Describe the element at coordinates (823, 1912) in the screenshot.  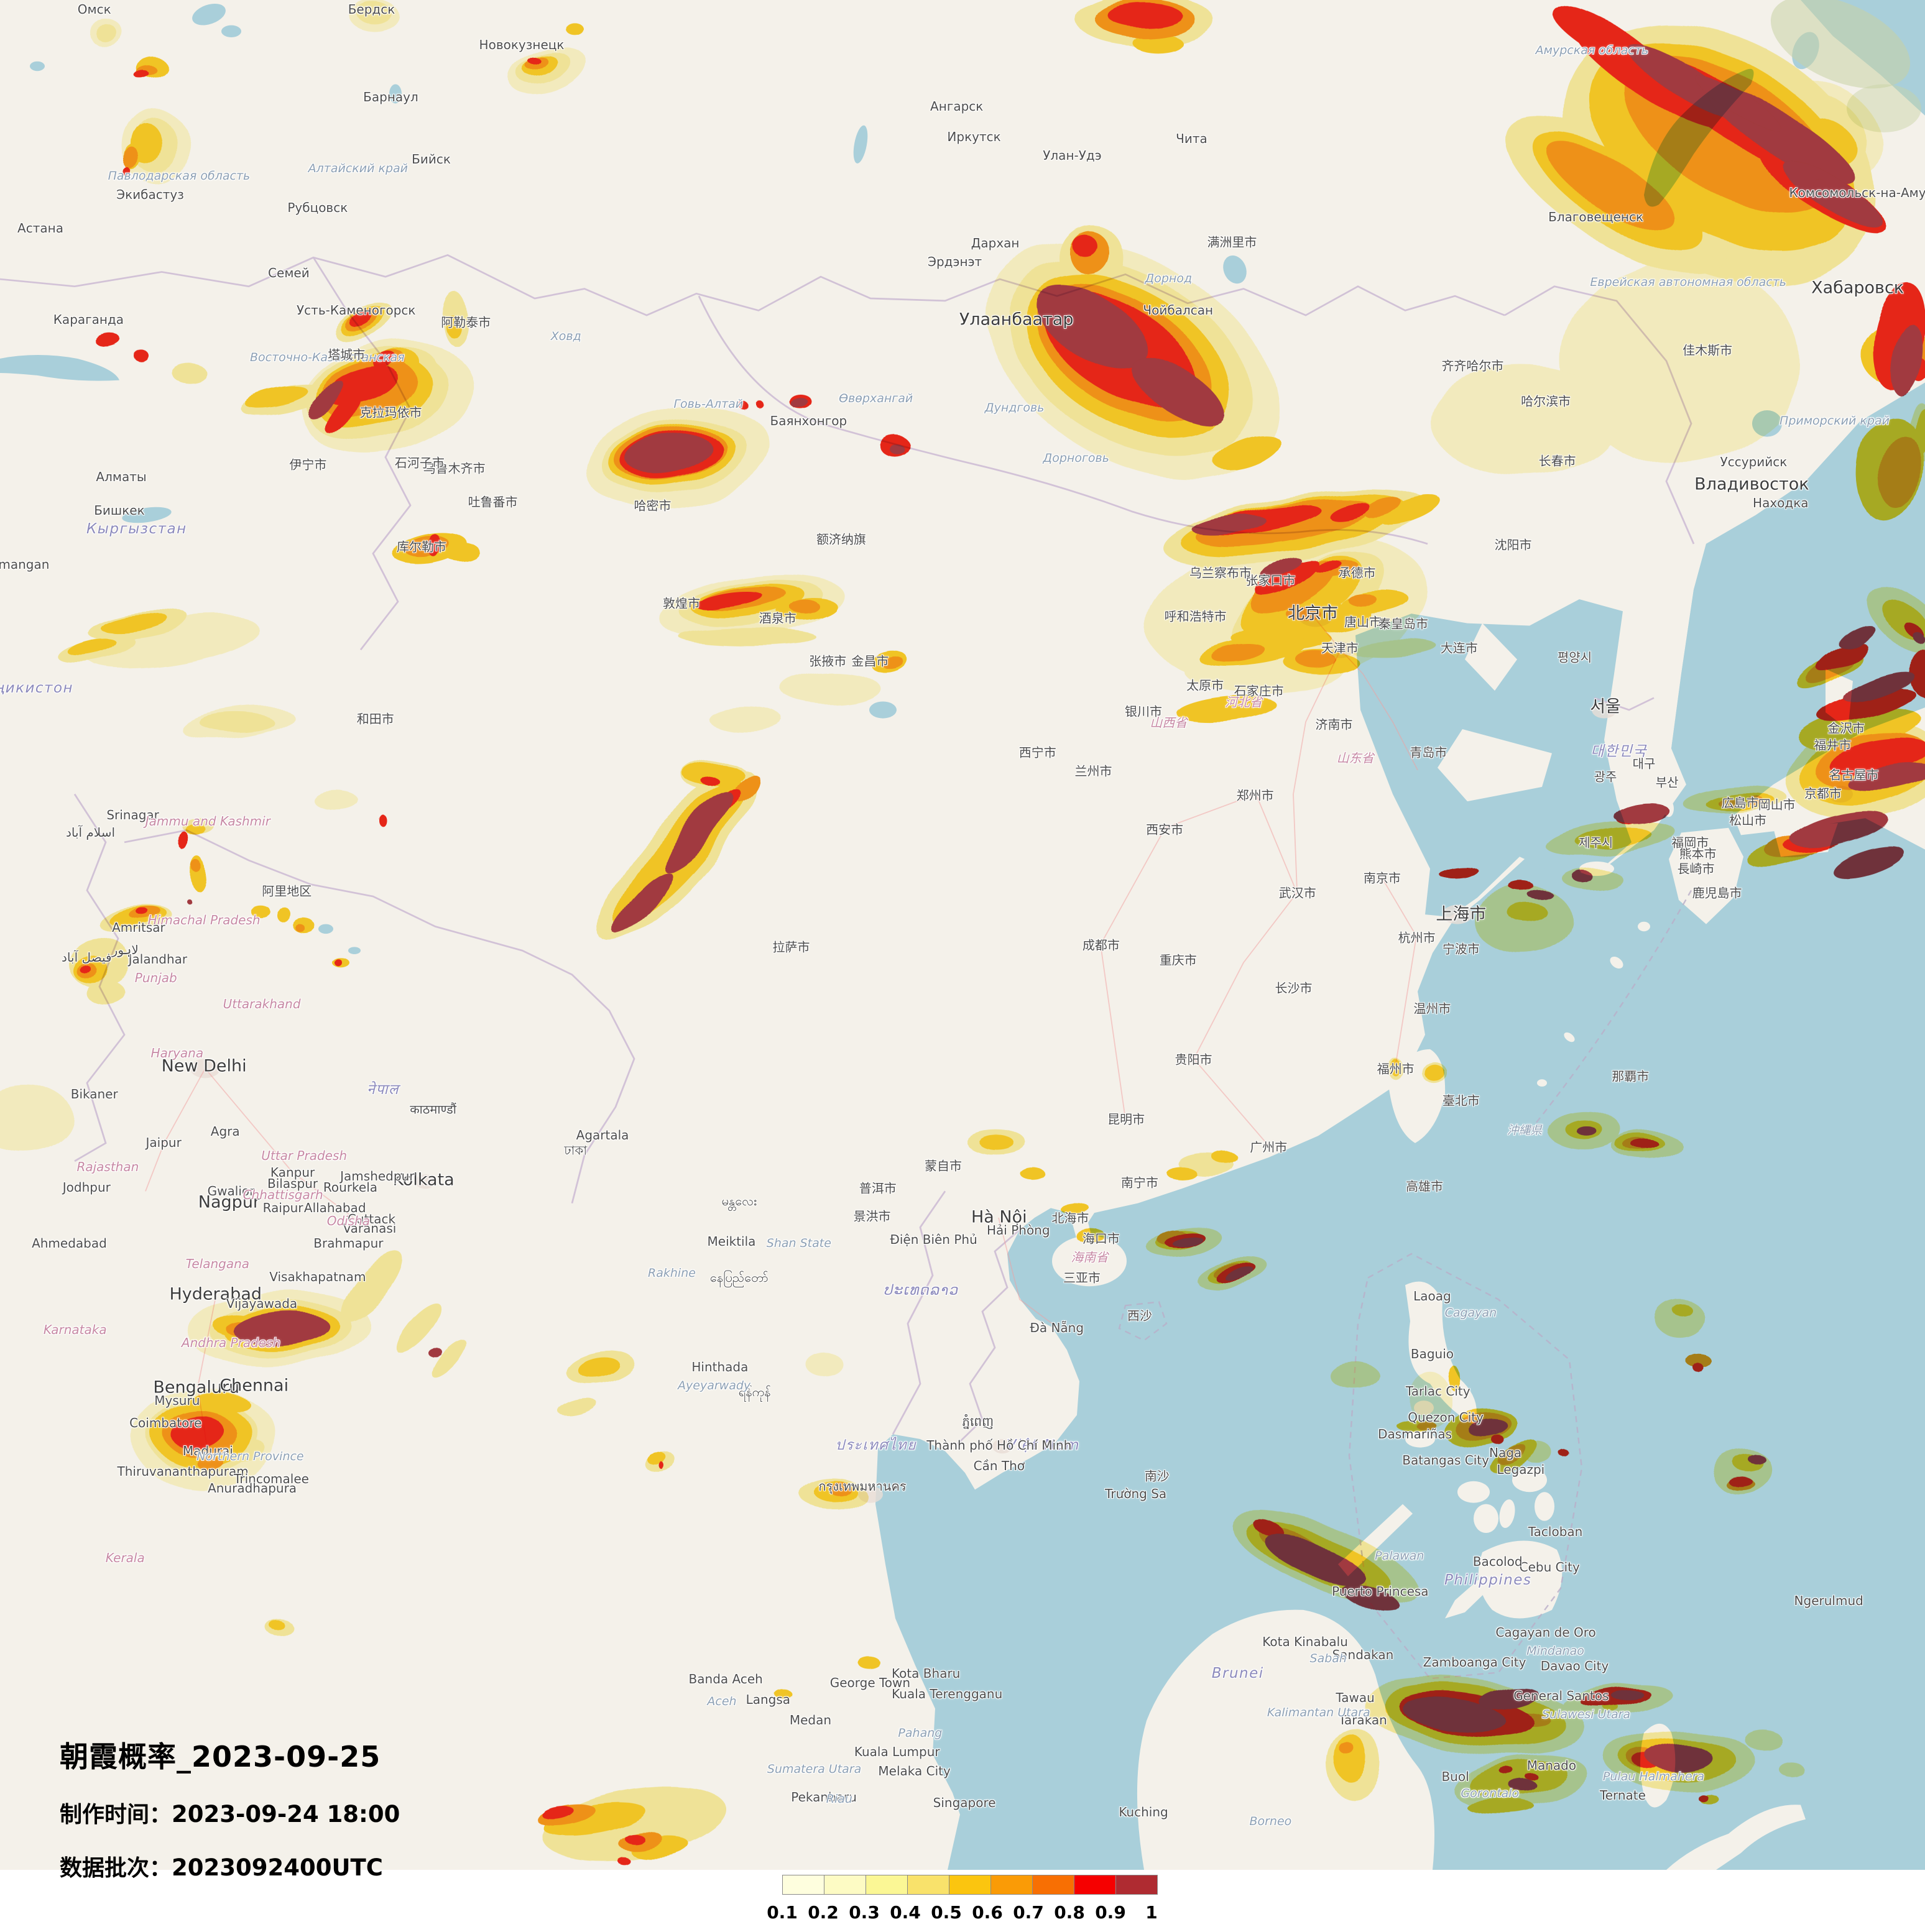
I see `legend-tick: 0.2` at that location.